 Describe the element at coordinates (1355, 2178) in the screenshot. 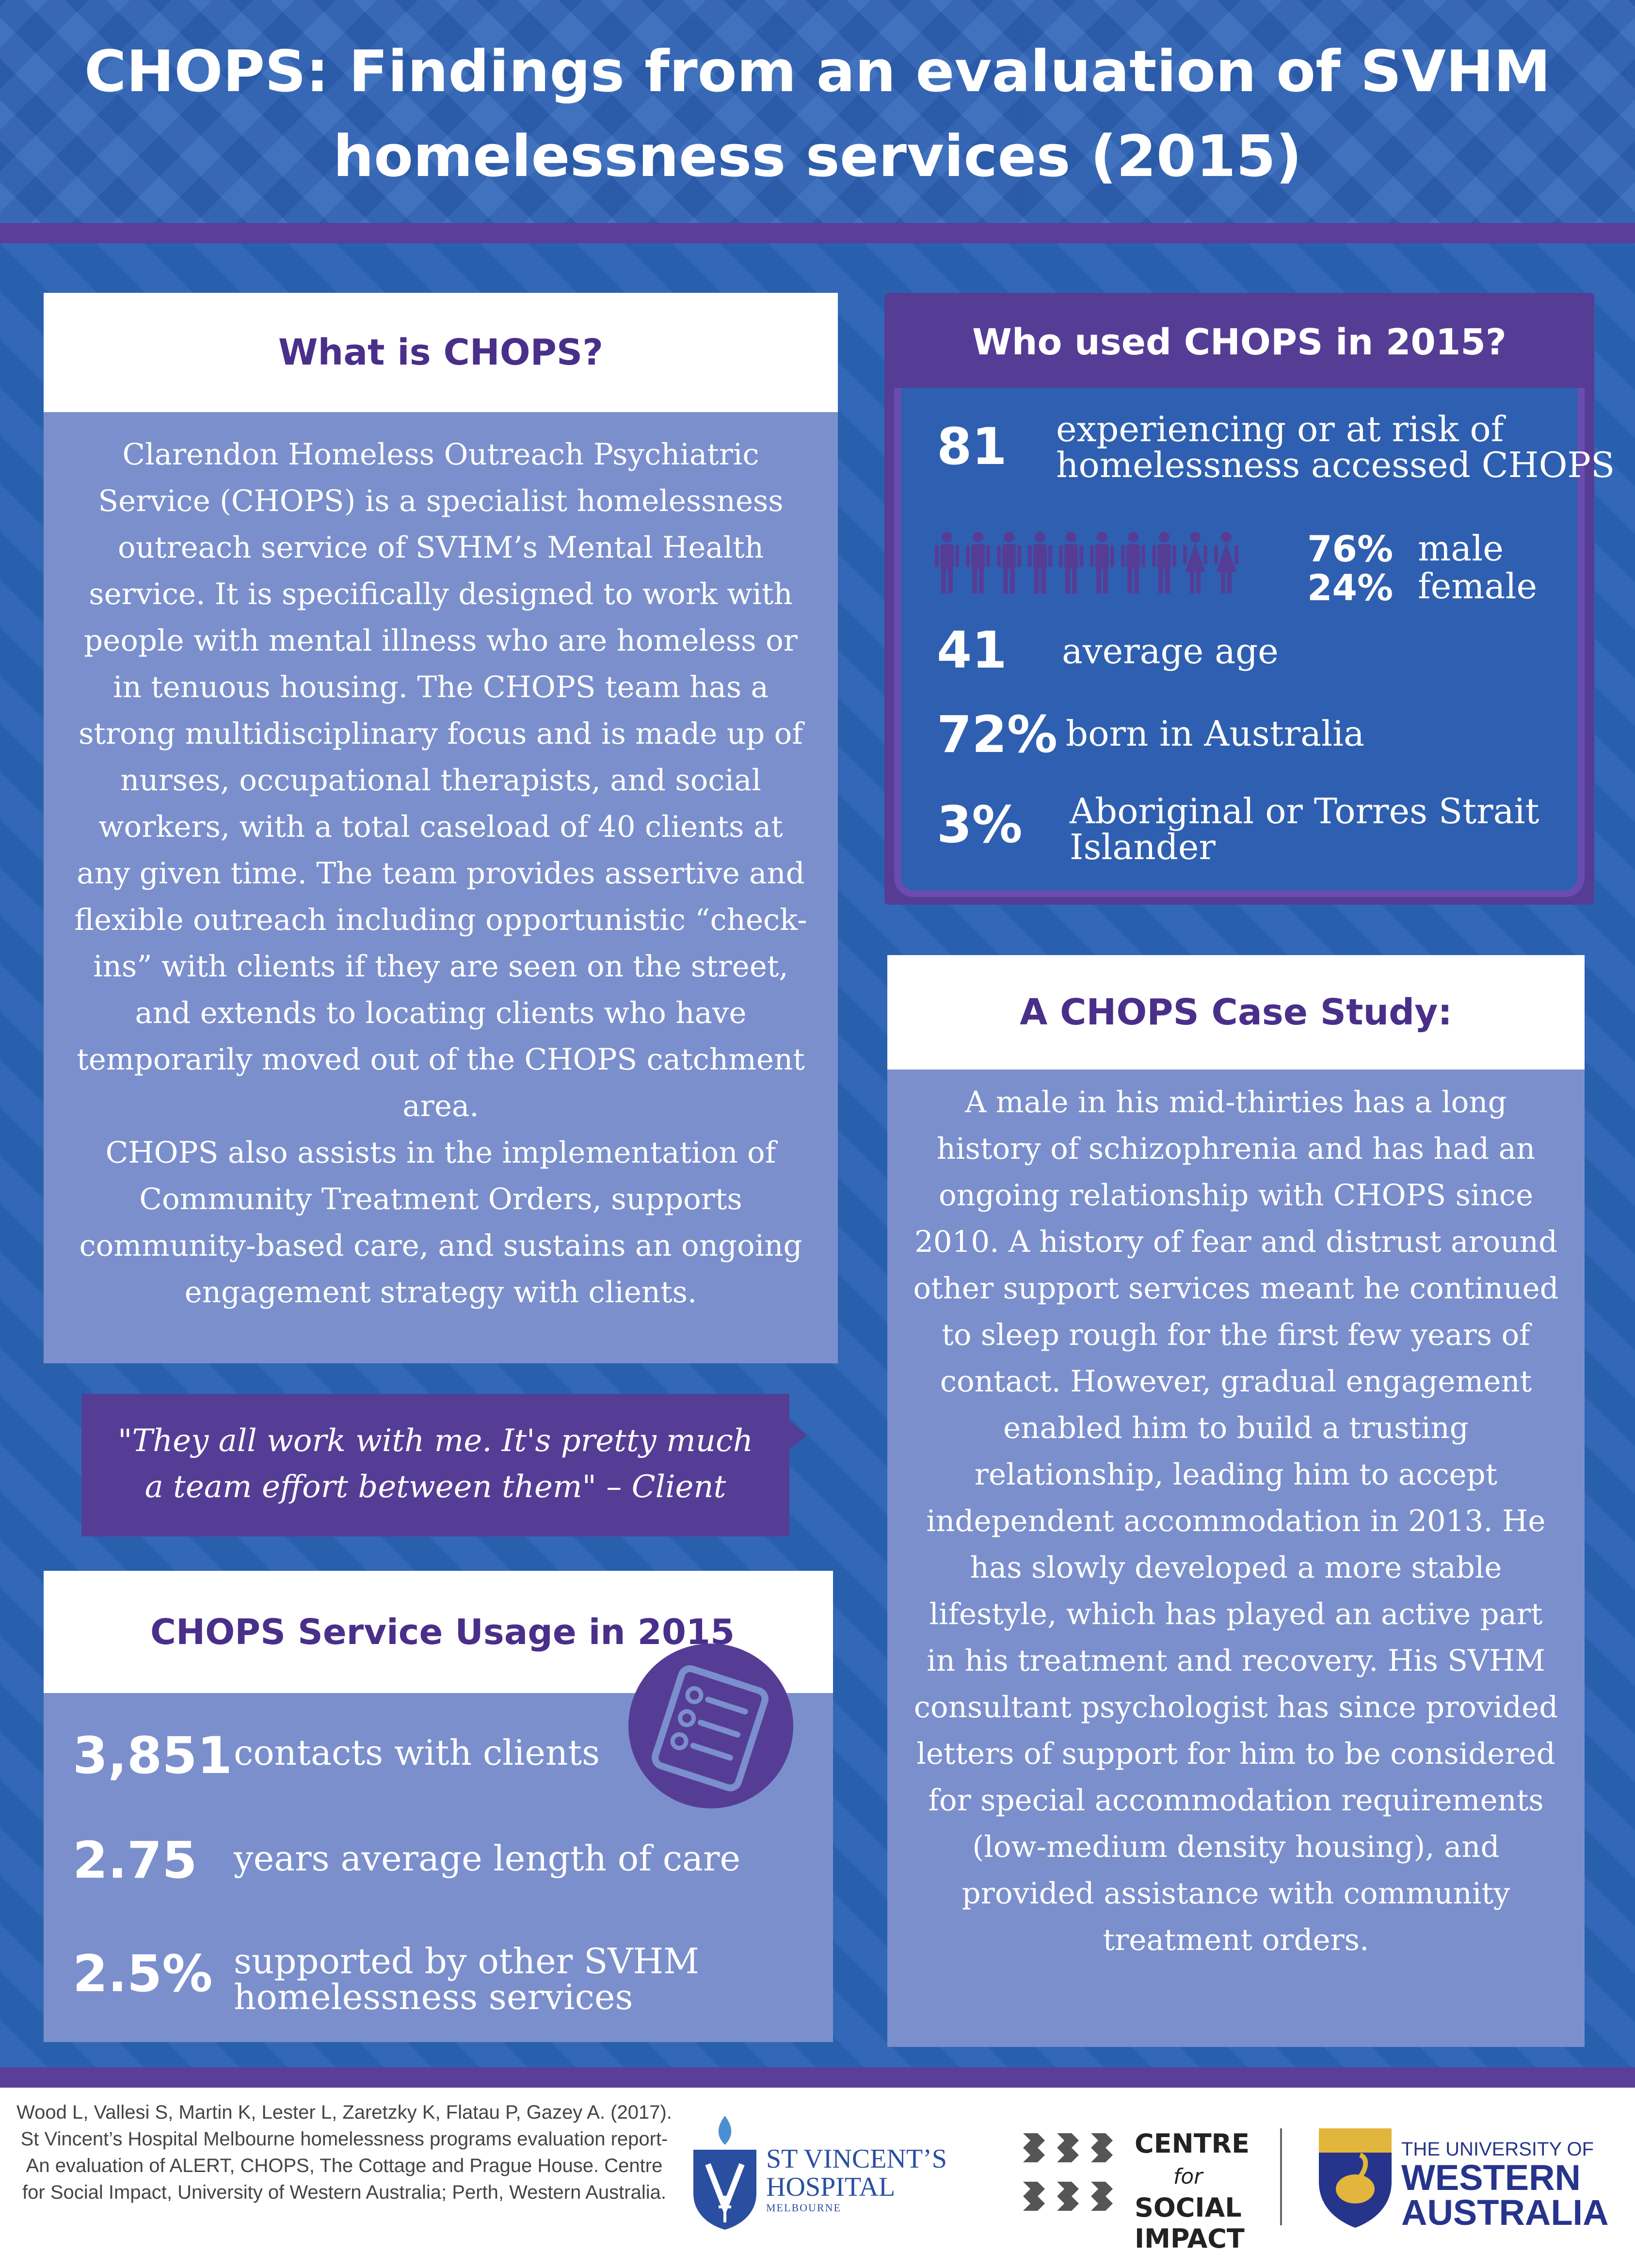

I see `uwa-crest-icon` at that location.